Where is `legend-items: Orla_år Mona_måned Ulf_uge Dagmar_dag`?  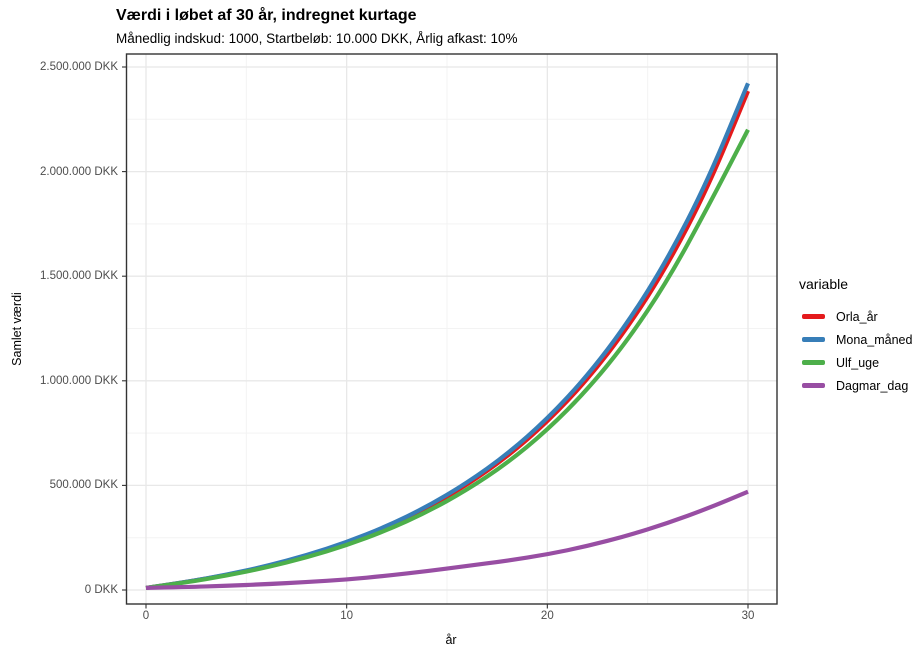
legend-items: Orla_år Mona_måned Ulf_uge Dagmar_dag is located at coordinates (856, 351).